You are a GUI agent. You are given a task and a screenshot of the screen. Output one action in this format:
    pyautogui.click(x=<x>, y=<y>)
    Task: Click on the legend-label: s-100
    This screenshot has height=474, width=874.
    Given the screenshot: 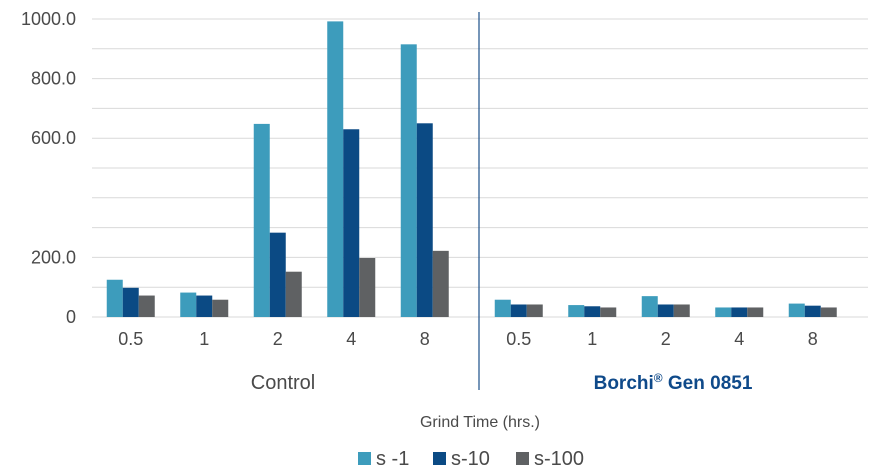 What is the action you would take?
    pyautogui.click(x=559, y=459)
    